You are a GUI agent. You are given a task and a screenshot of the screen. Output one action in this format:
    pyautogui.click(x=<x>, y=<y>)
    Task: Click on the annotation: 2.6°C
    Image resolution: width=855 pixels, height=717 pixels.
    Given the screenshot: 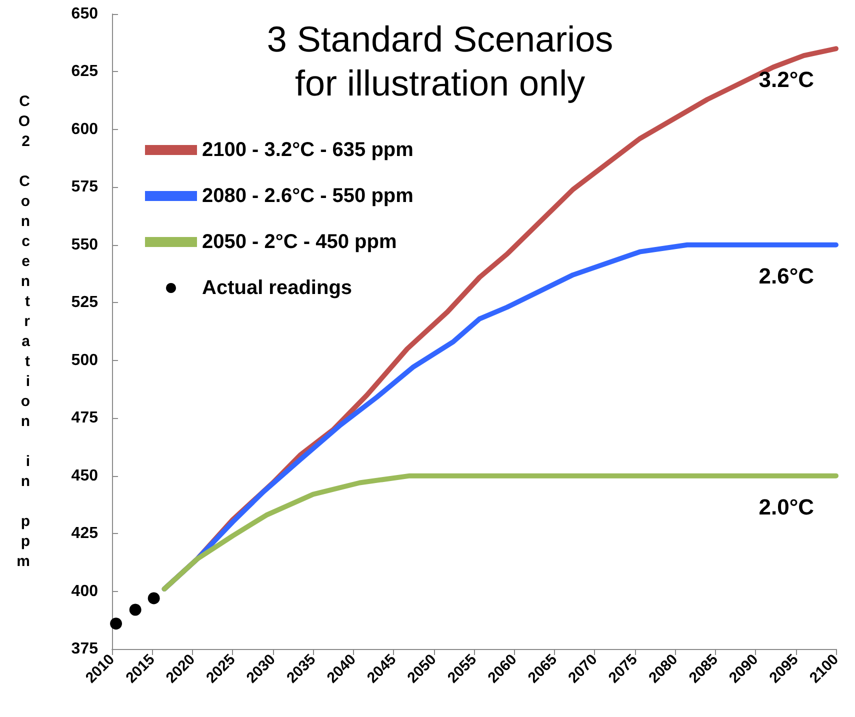 What is the action you would take?
    pyautogui.click(x=786, y=275)
    